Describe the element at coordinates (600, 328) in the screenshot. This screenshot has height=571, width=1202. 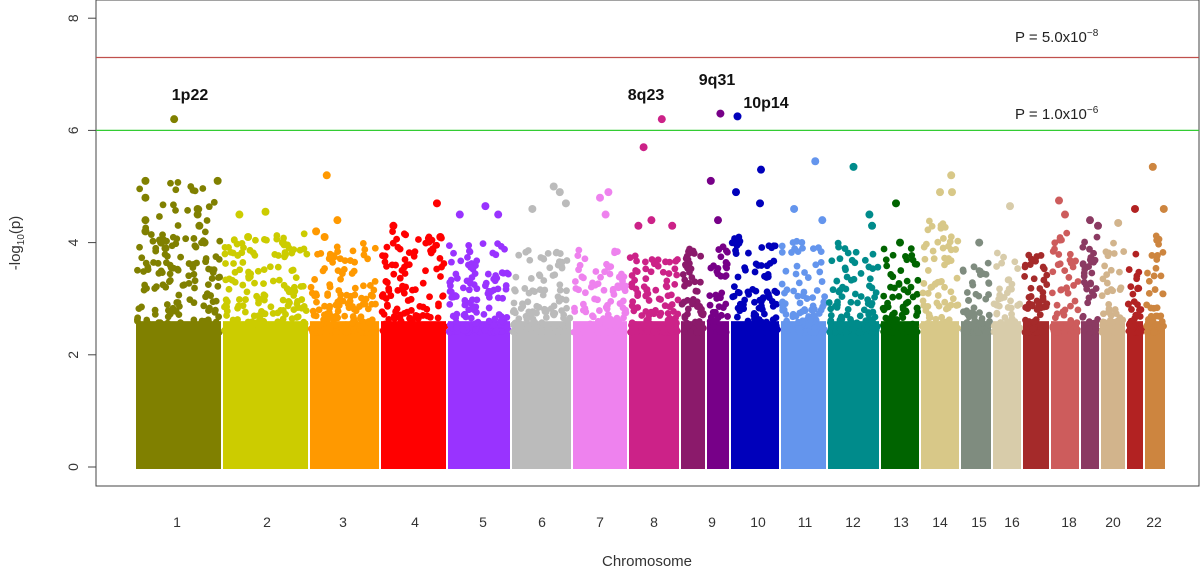
I see `chromosome-7-points` at that location.